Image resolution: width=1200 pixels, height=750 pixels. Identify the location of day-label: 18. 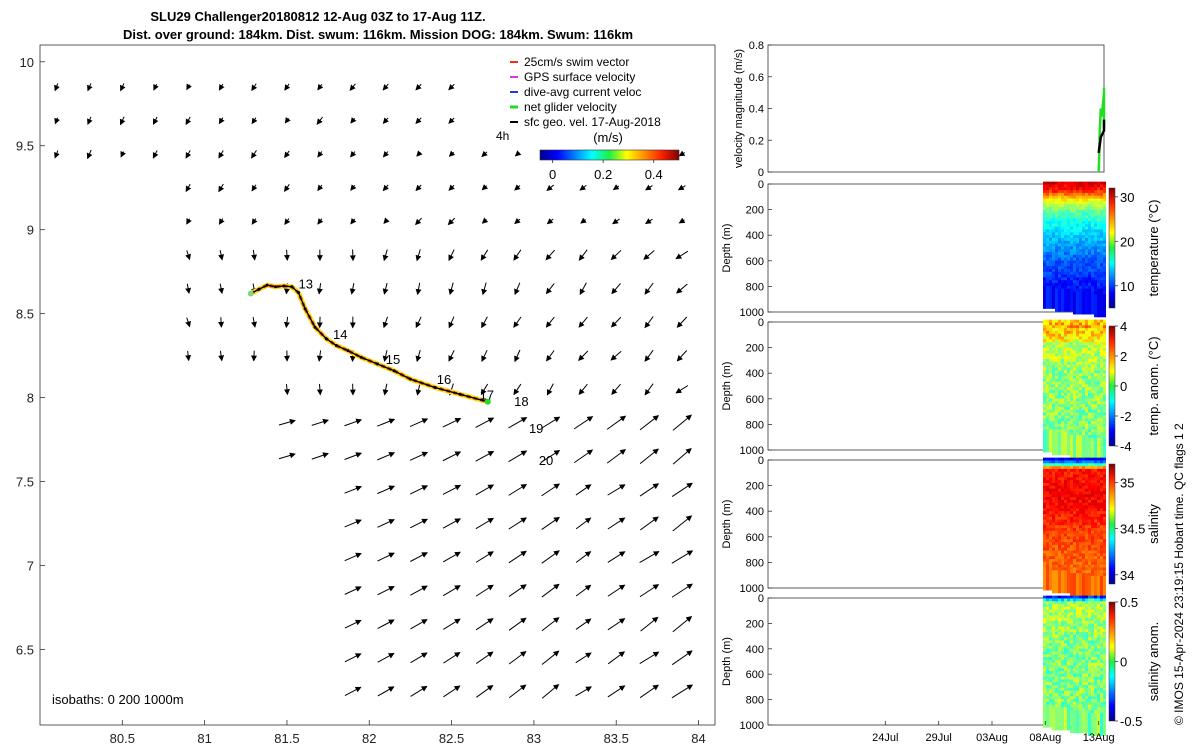
(521, 401).